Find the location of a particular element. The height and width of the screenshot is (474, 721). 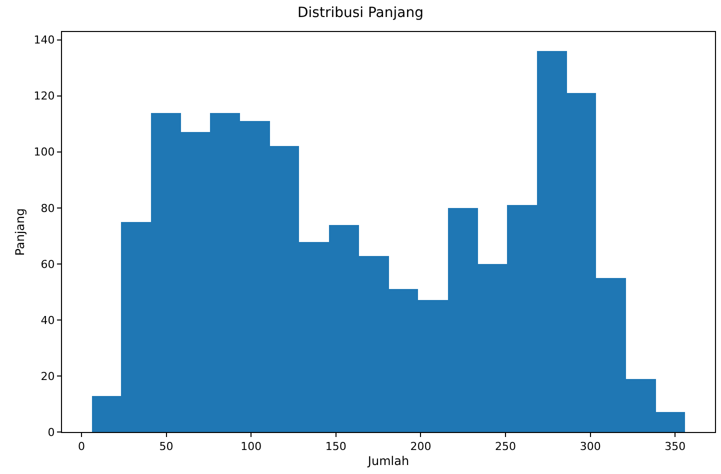

x-tick-label: 100 is located at coordinates (251, 447).